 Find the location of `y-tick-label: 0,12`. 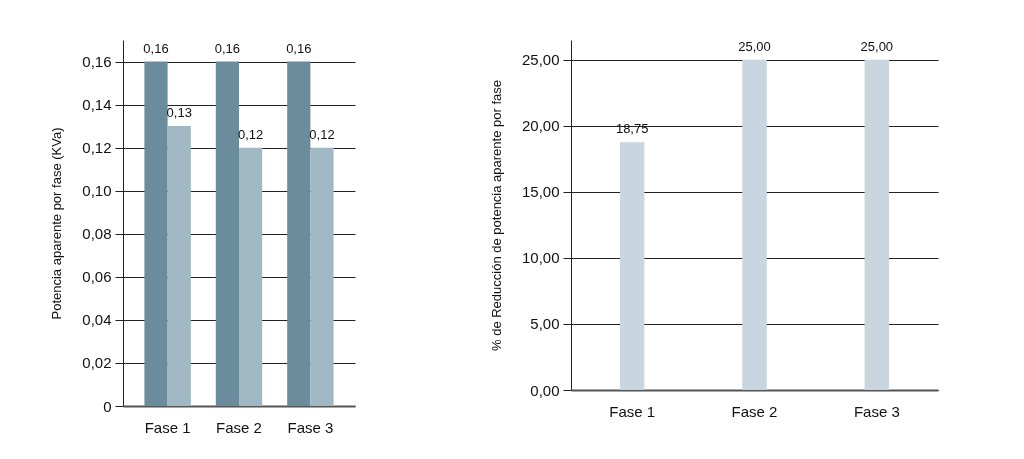

y-tick-label: 0,12 is located at coordinates (97, 148).